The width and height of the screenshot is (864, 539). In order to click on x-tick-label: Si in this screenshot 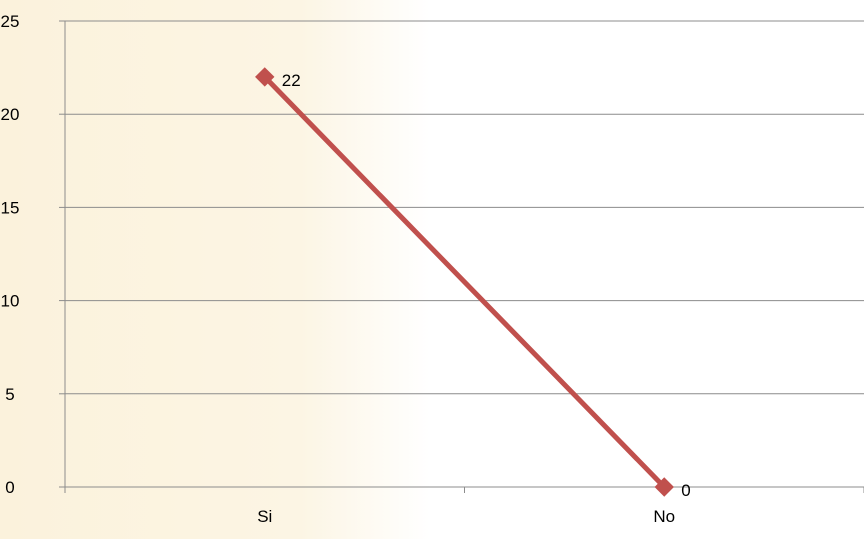, I will do `click(264, 516)`.